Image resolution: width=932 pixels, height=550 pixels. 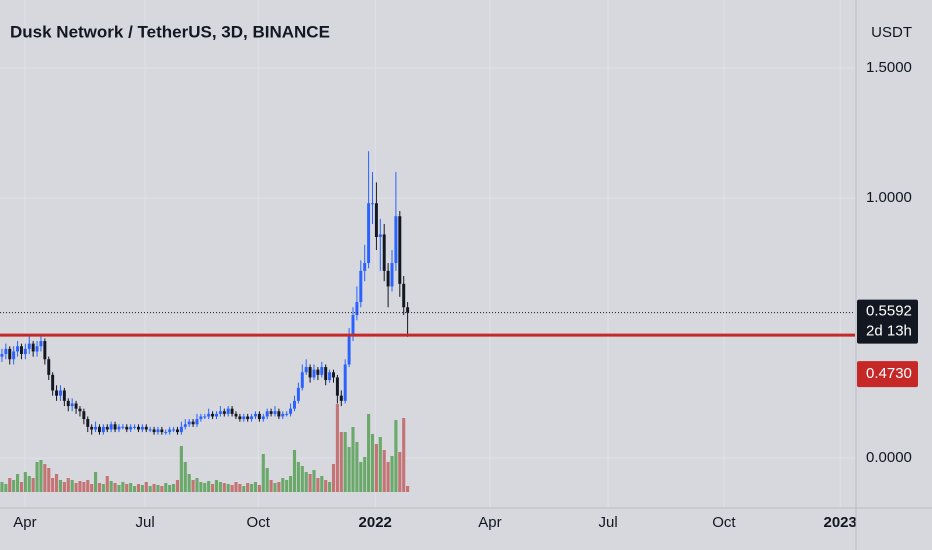 I want to click on y-tick-label: 1.5000, so click(x=889, y=67).